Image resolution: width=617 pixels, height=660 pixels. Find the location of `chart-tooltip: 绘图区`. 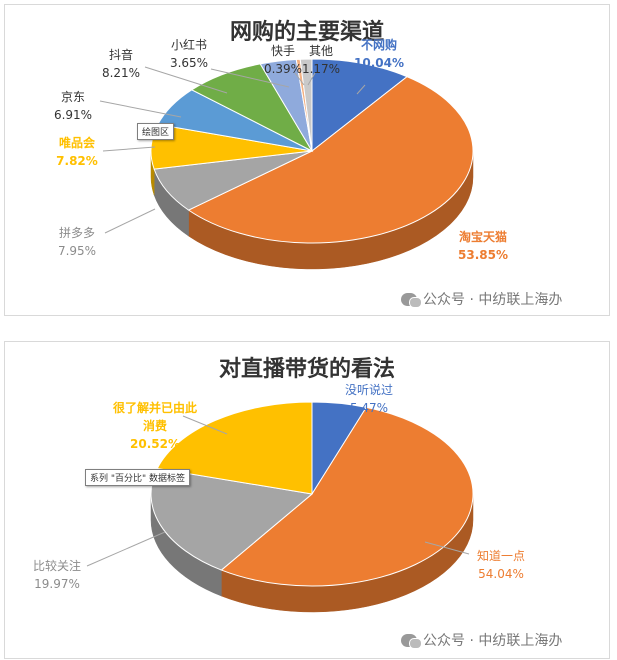

chart-tooltip: 绘图区 is located at coordinates (156, 131).